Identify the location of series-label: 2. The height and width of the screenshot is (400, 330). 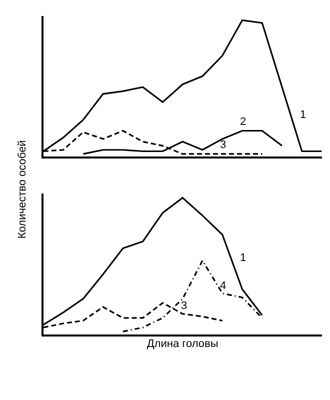
(243, 122).